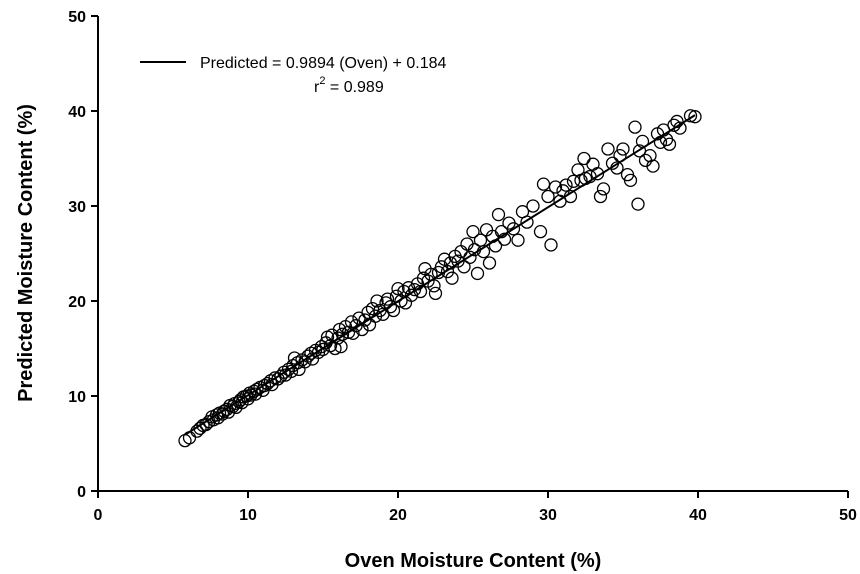 The image size is (860, 574). I want to click on r2-value: = 0.989, so click(354, 87).